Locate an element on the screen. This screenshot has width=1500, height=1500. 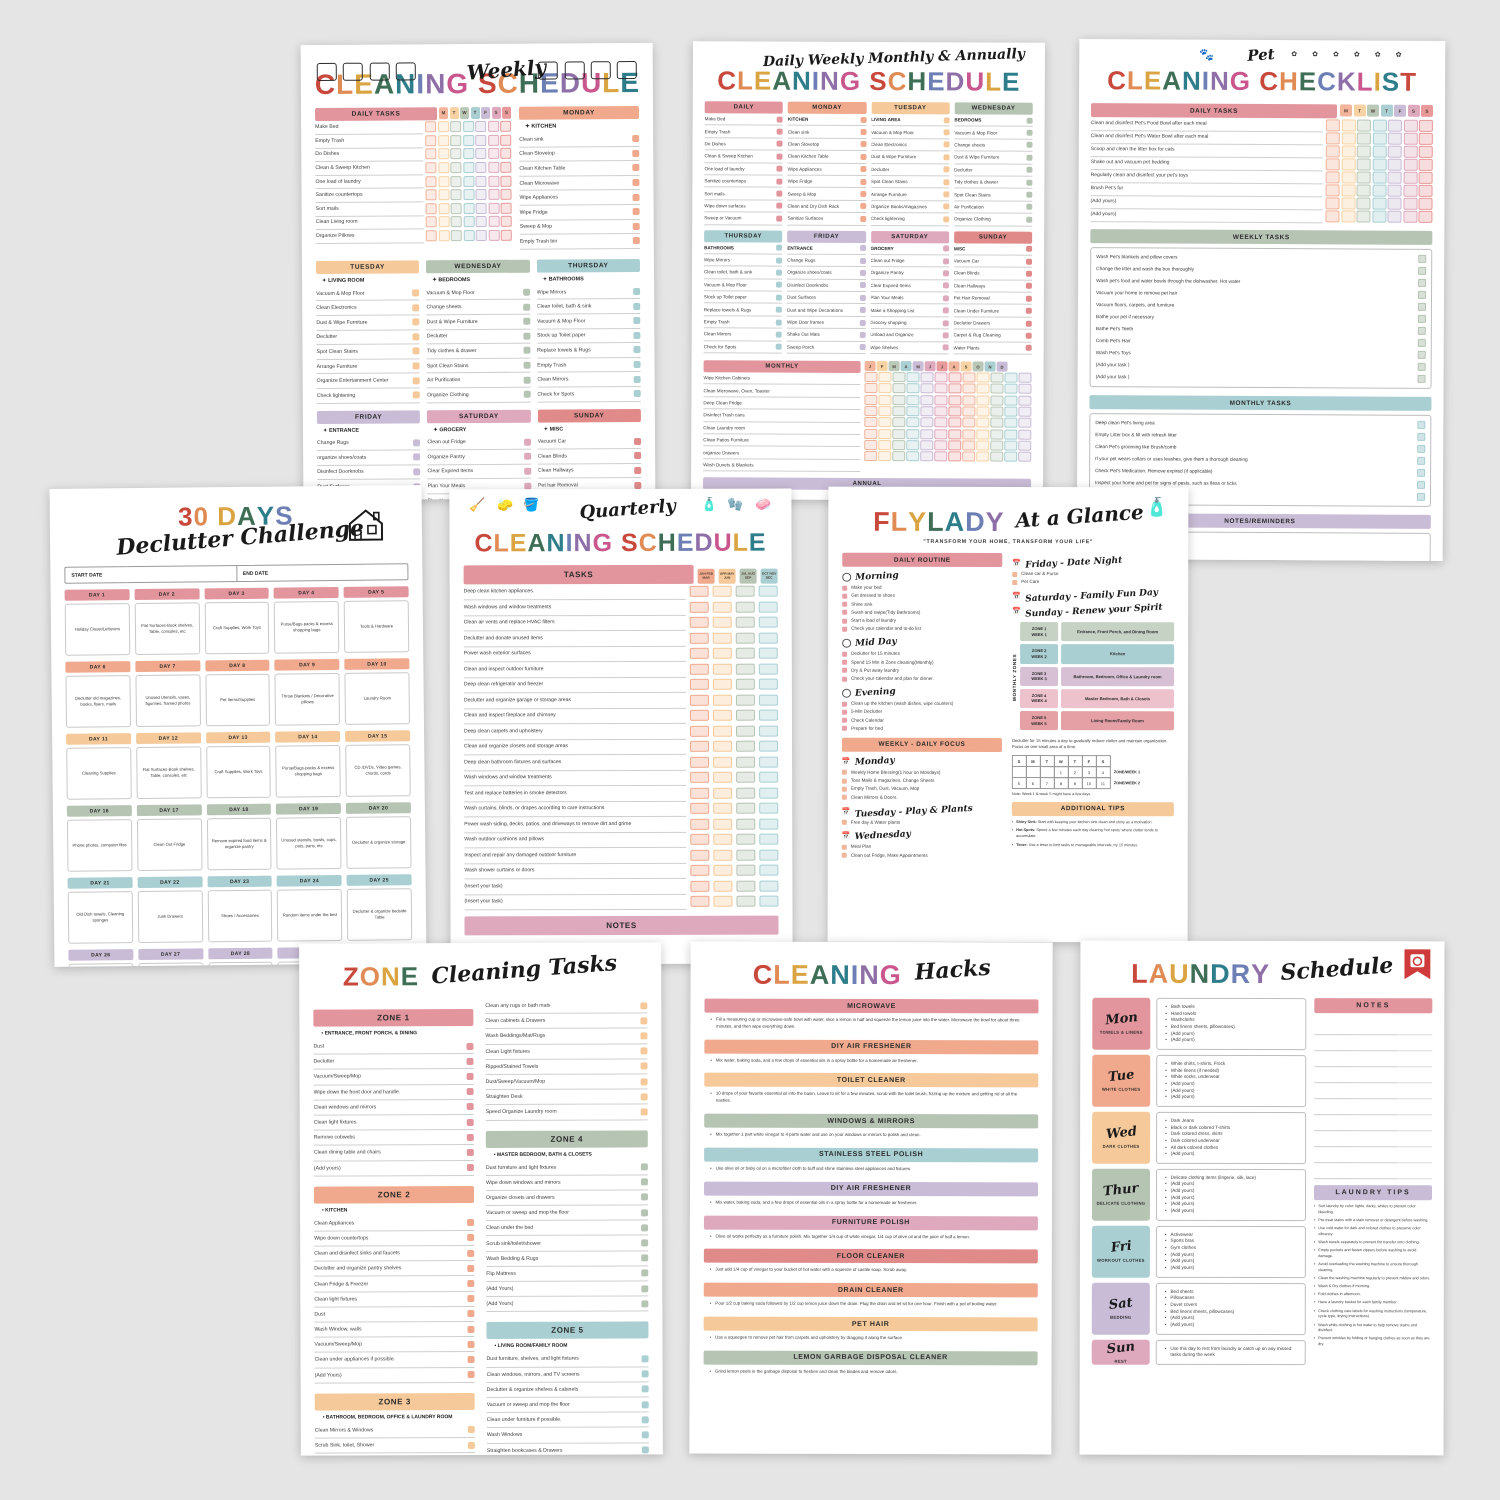
weekly-item: Meal Plan is located at coordinates (921, 847).